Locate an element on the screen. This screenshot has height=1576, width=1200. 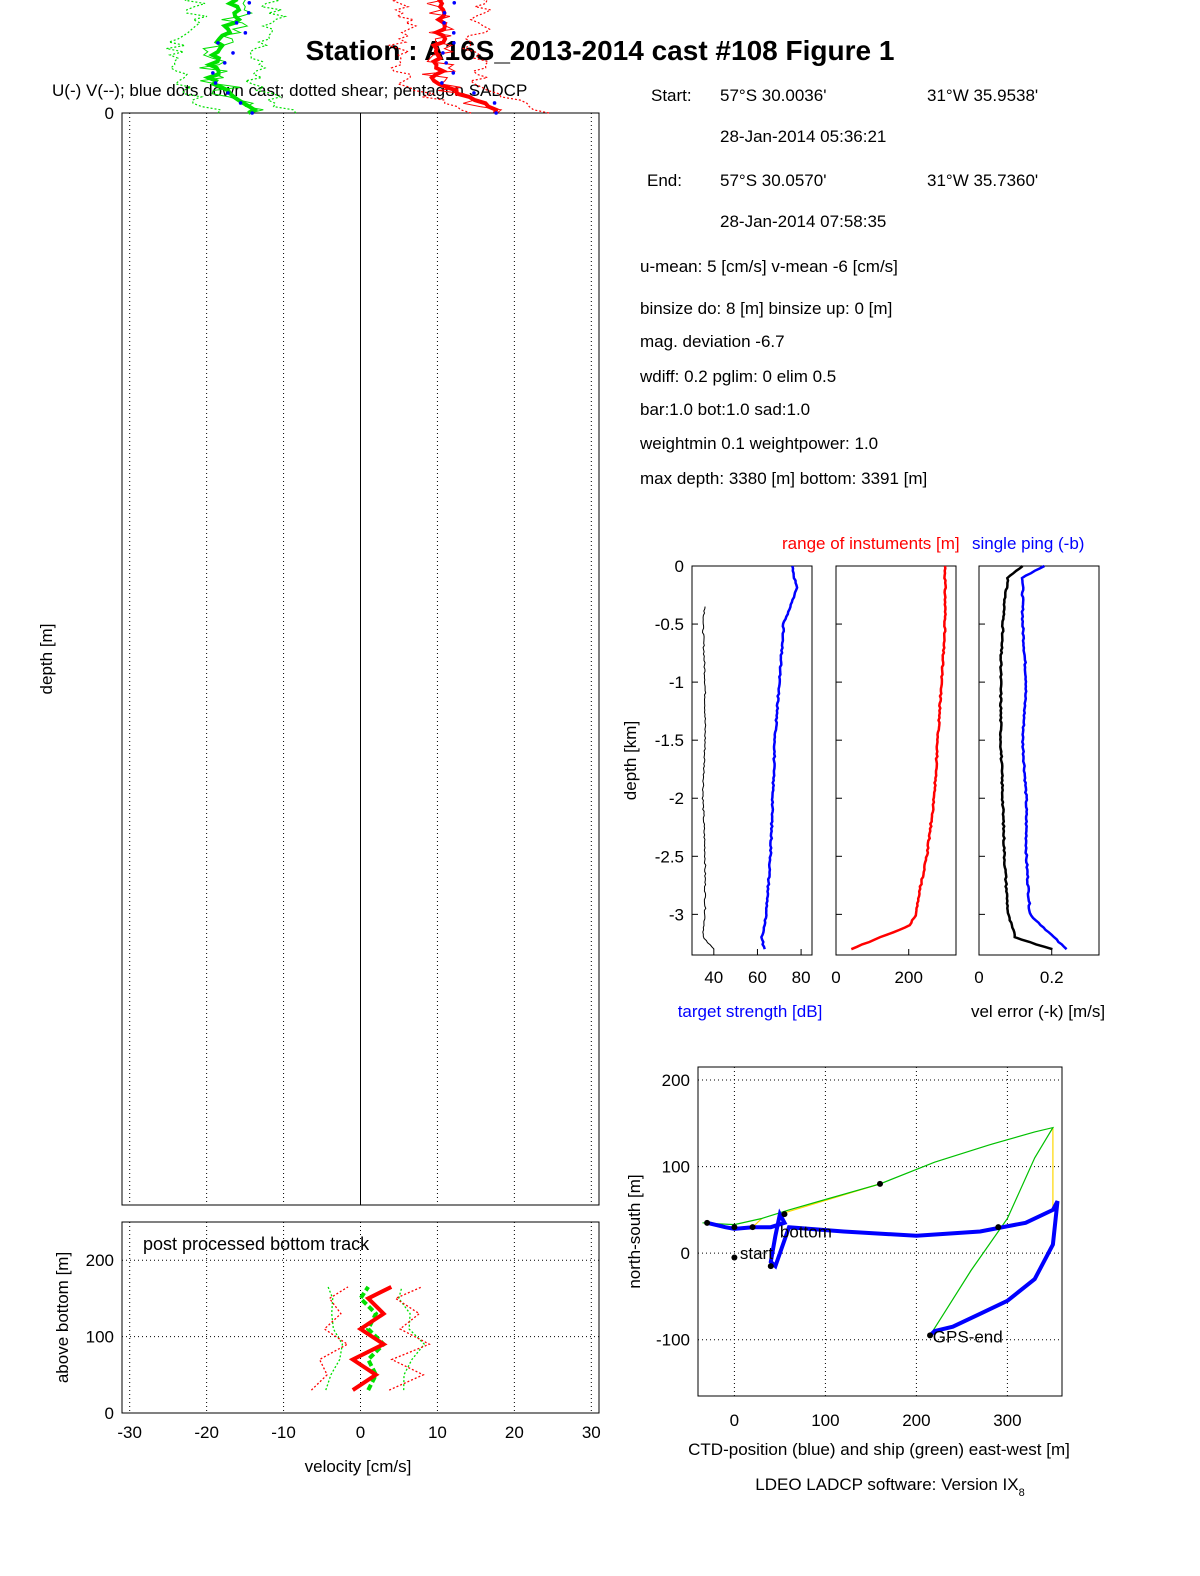
target-ytick-label: -1.5 is located at coordinates (669, 740).